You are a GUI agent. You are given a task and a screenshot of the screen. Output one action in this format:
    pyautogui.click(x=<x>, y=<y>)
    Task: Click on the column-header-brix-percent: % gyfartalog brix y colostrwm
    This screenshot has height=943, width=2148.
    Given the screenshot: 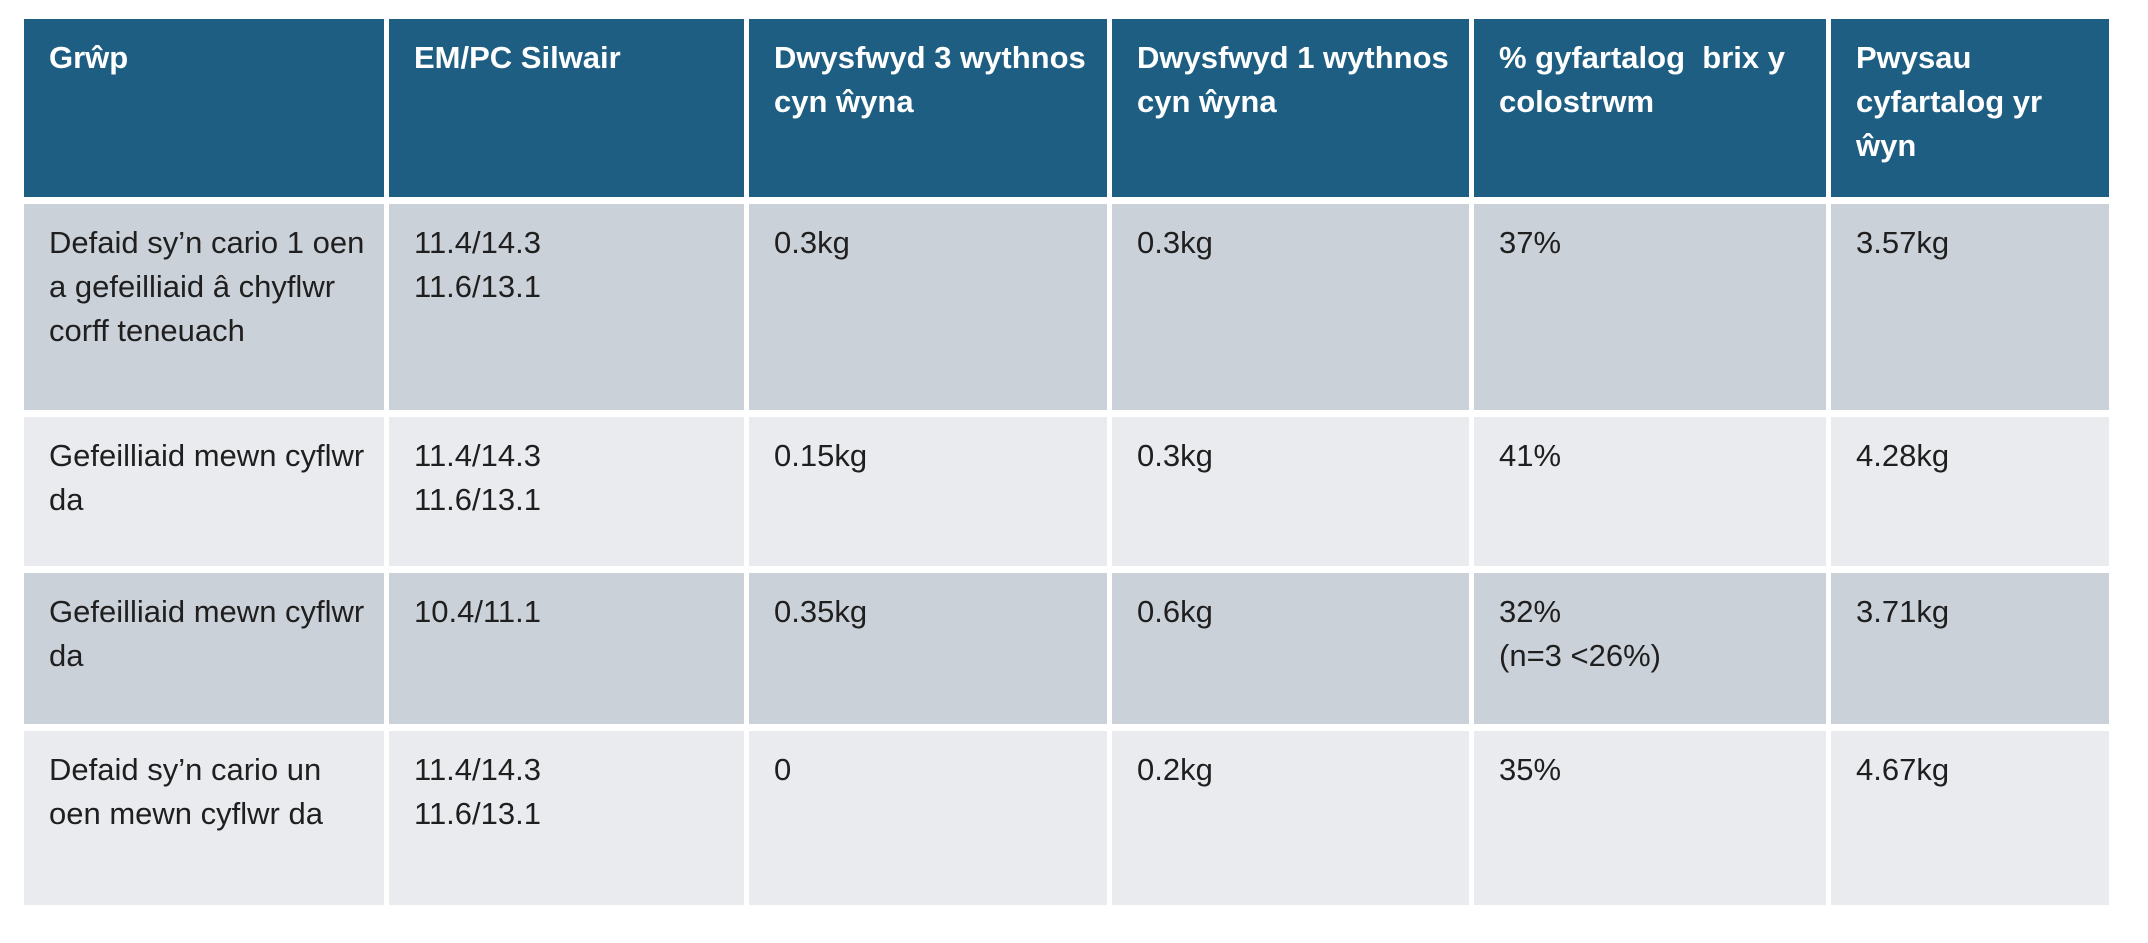 What is the action you would take?
    pyautogui.click(x=1650, y=108)
    